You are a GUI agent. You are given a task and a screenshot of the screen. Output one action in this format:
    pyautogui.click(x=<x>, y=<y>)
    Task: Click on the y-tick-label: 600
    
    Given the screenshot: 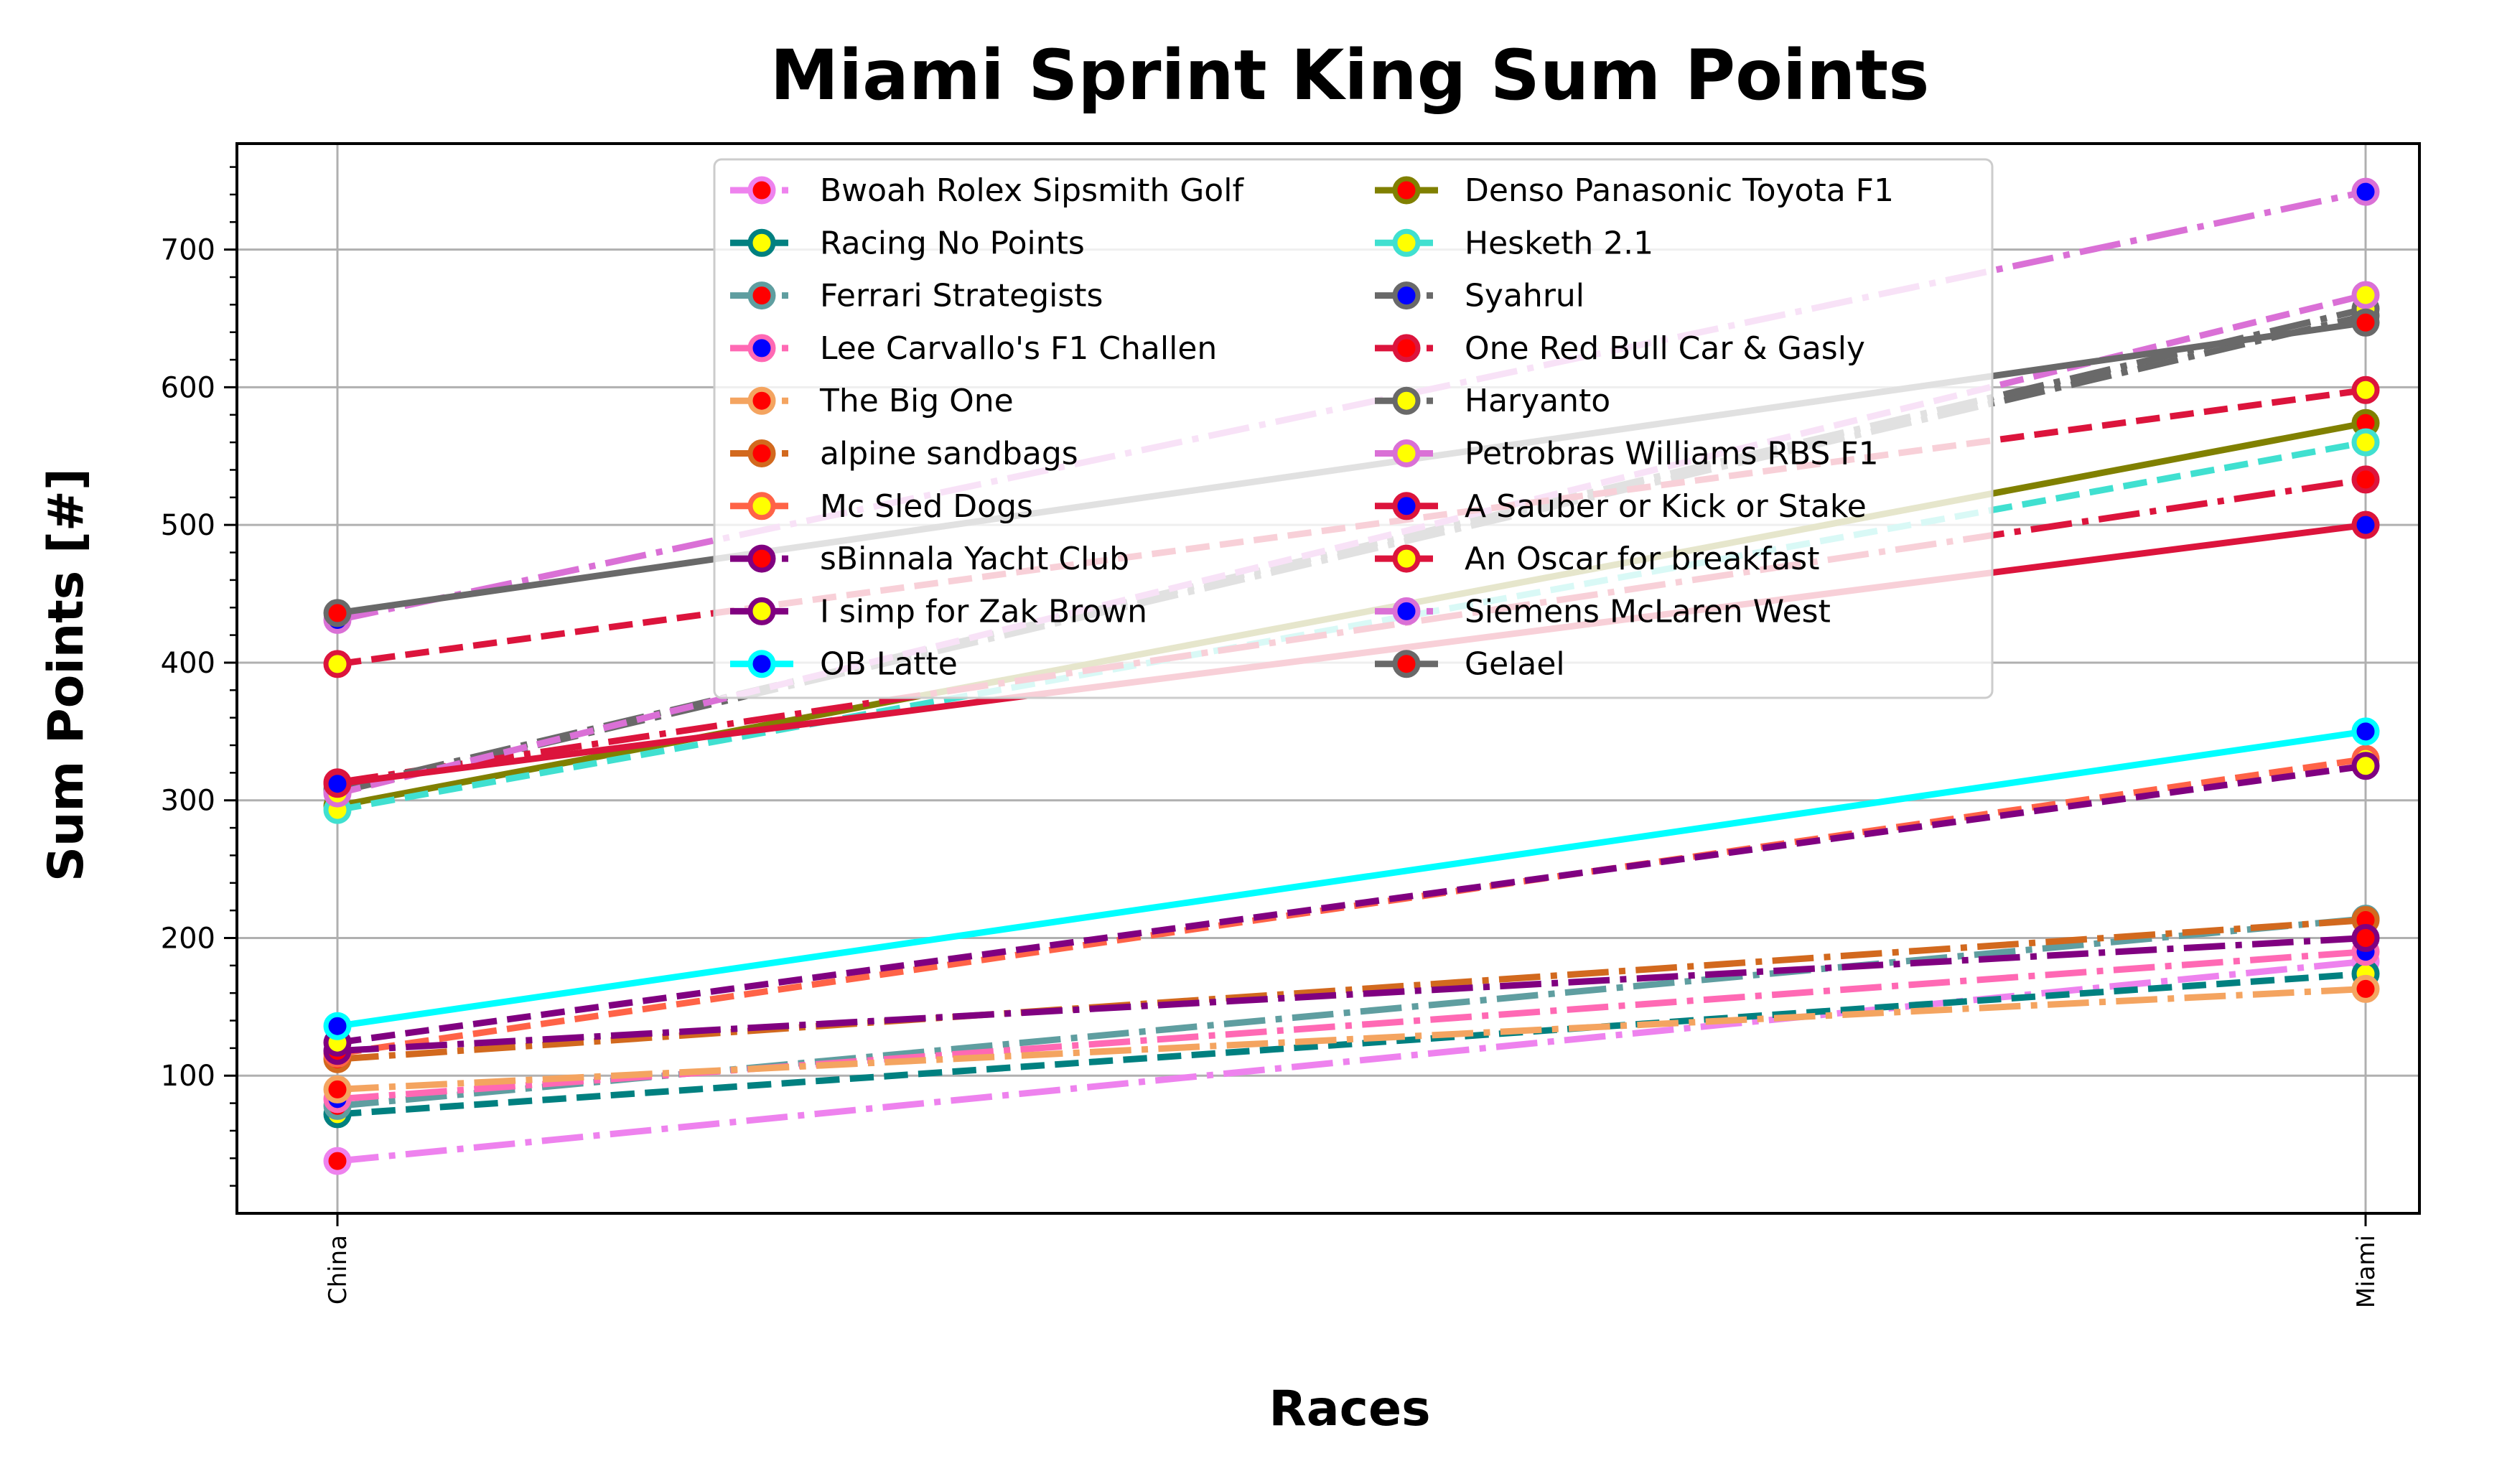 What is the action you would take?
    pyautogui.click(x=188, y=387)
    